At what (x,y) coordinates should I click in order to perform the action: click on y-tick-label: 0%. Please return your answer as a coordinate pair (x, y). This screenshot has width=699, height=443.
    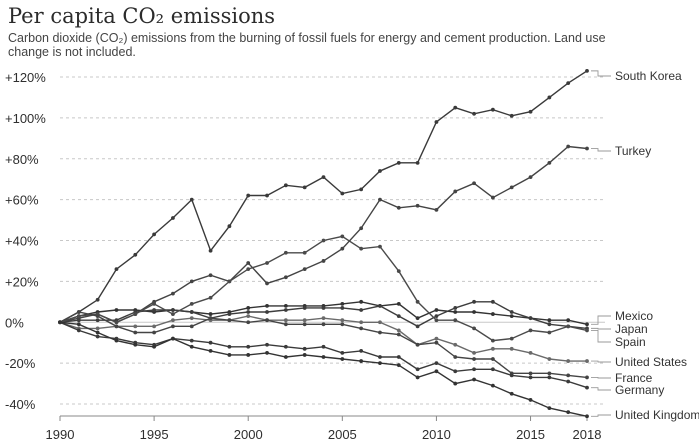
    Looking at the image, I should click on (14, 322).